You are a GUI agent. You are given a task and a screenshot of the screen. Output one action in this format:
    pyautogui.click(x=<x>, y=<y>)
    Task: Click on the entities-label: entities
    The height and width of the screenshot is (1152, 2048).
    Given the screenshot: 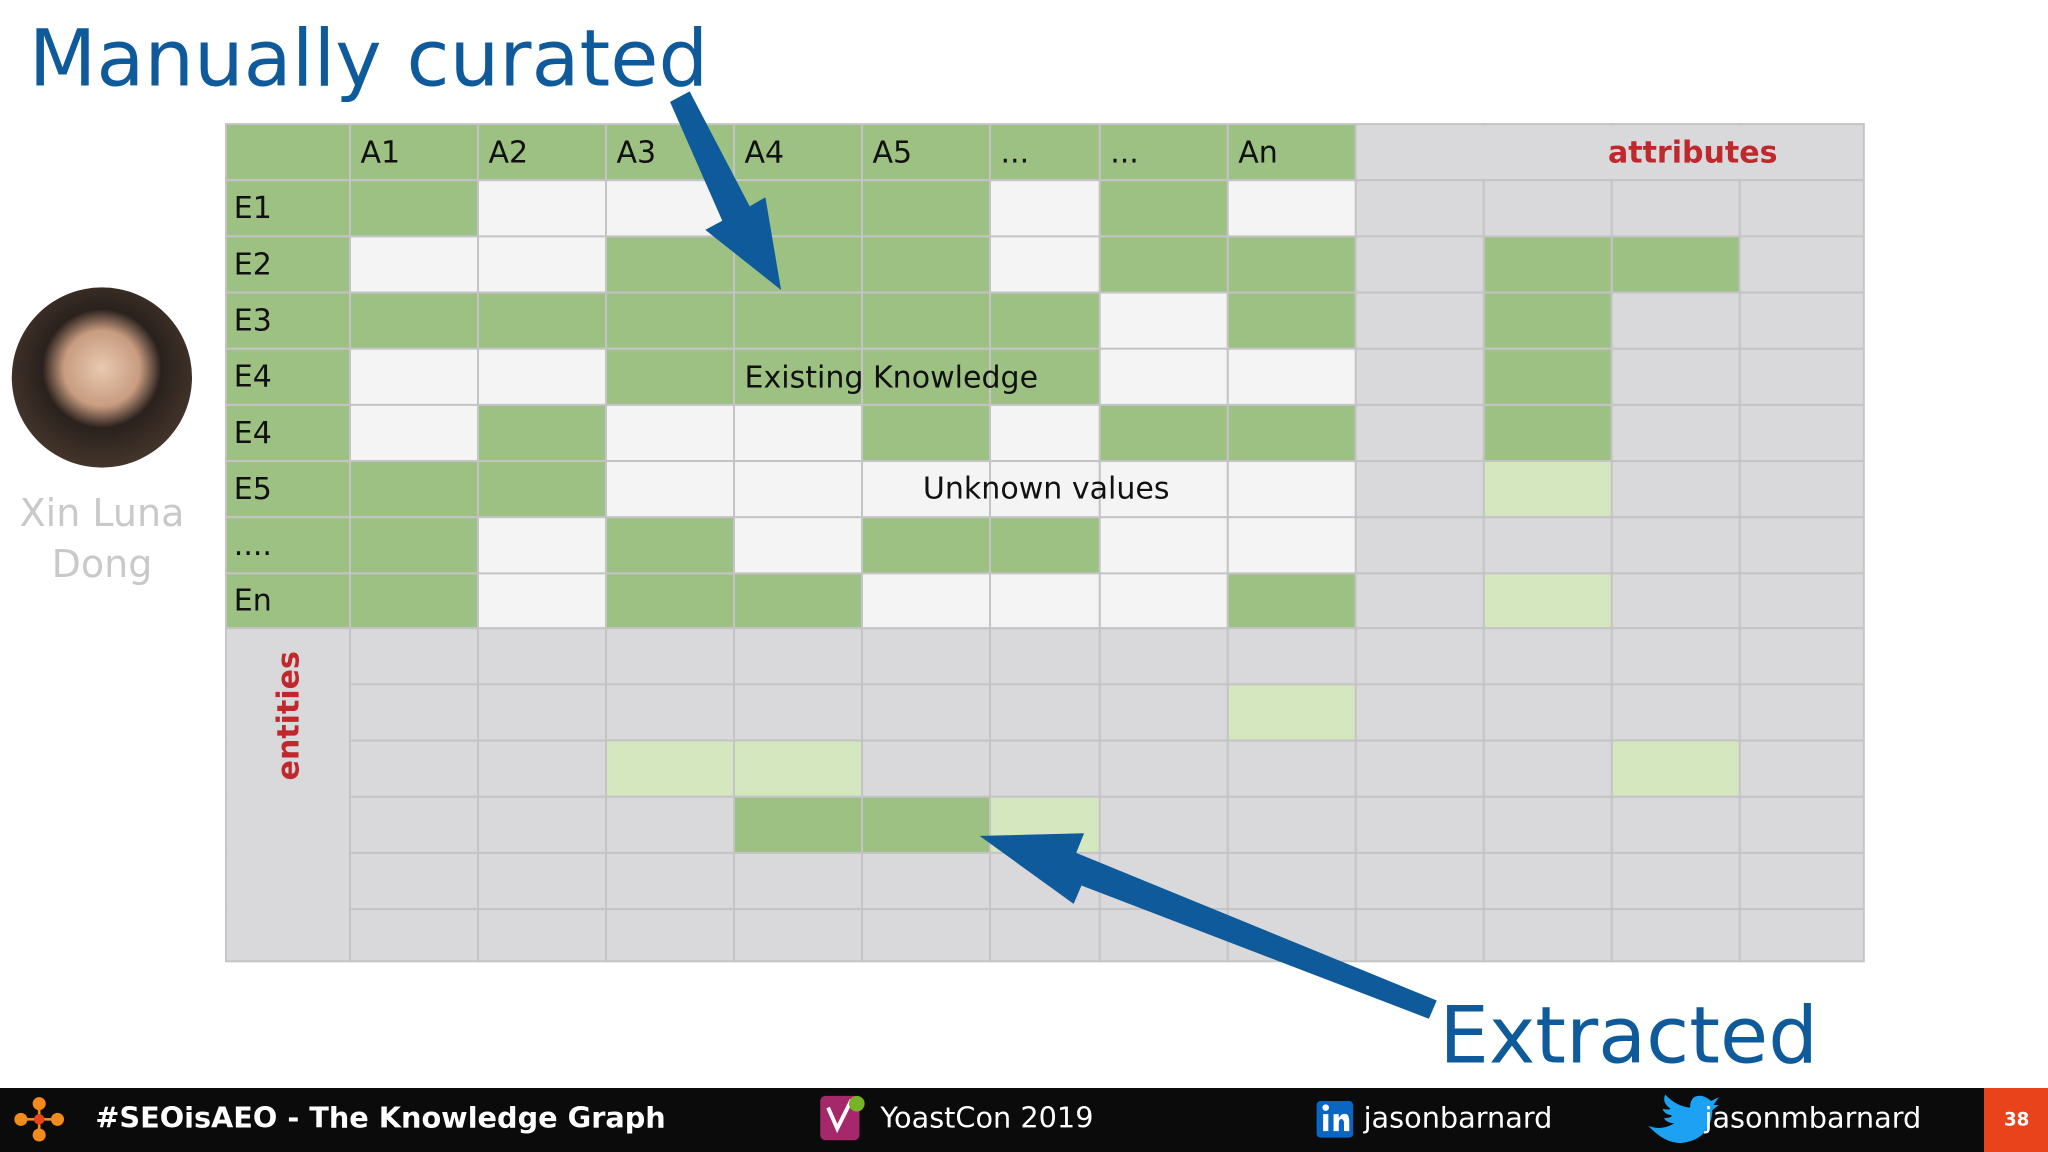 What is the action you would take?
    pyautogui.click(x=288, y=715)
    